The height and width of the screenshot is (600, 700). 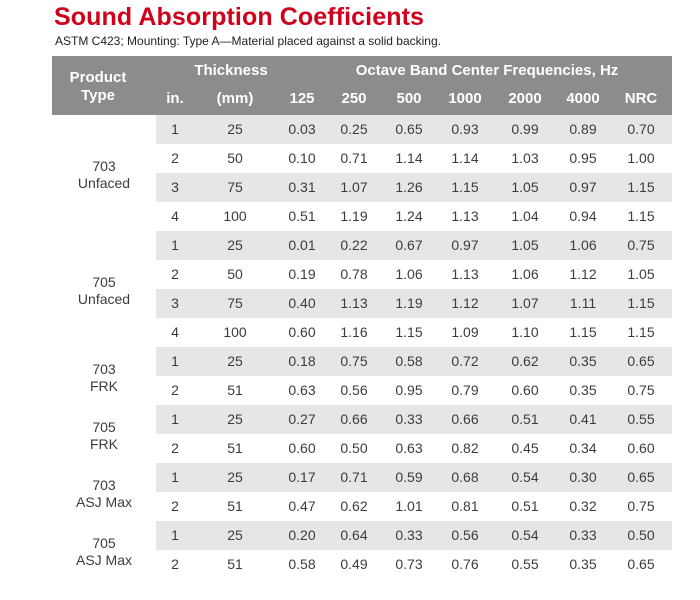 What do you see at coordinates (465, 535) in the screenshot?
I see `cell-1000: 0.56` at bounding box center [465, 535].